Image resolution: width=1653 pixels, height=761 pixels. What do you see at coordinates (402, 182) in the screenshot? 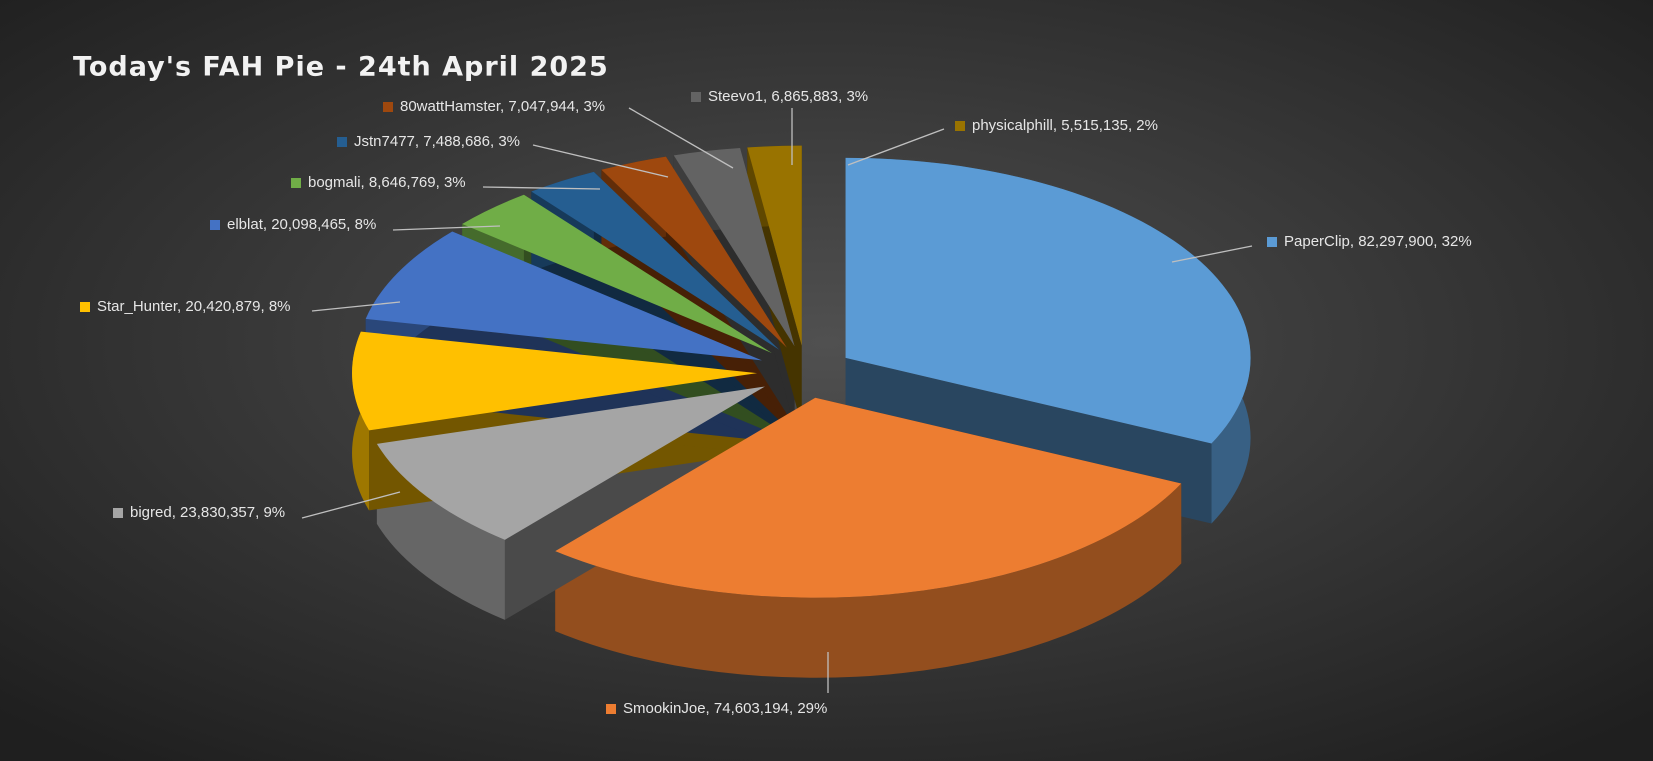
I see `label-part: 8,646,769` at bounding box center [402, 182].